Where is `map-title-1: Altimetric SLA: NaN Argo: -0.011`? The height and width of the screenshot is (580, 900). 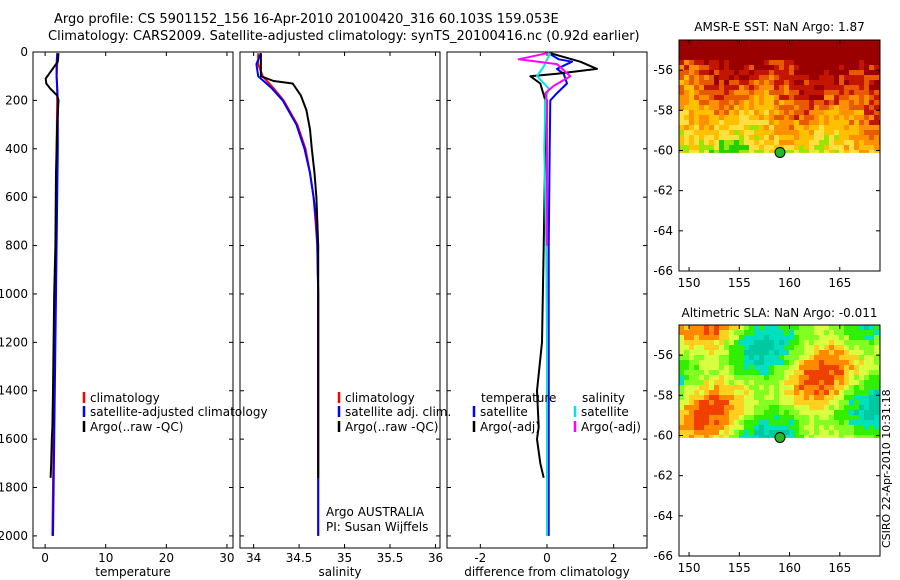
map-title-1: Altimetric SLA: NaN Argo: -0.011 is located at coordinates (779, 313).